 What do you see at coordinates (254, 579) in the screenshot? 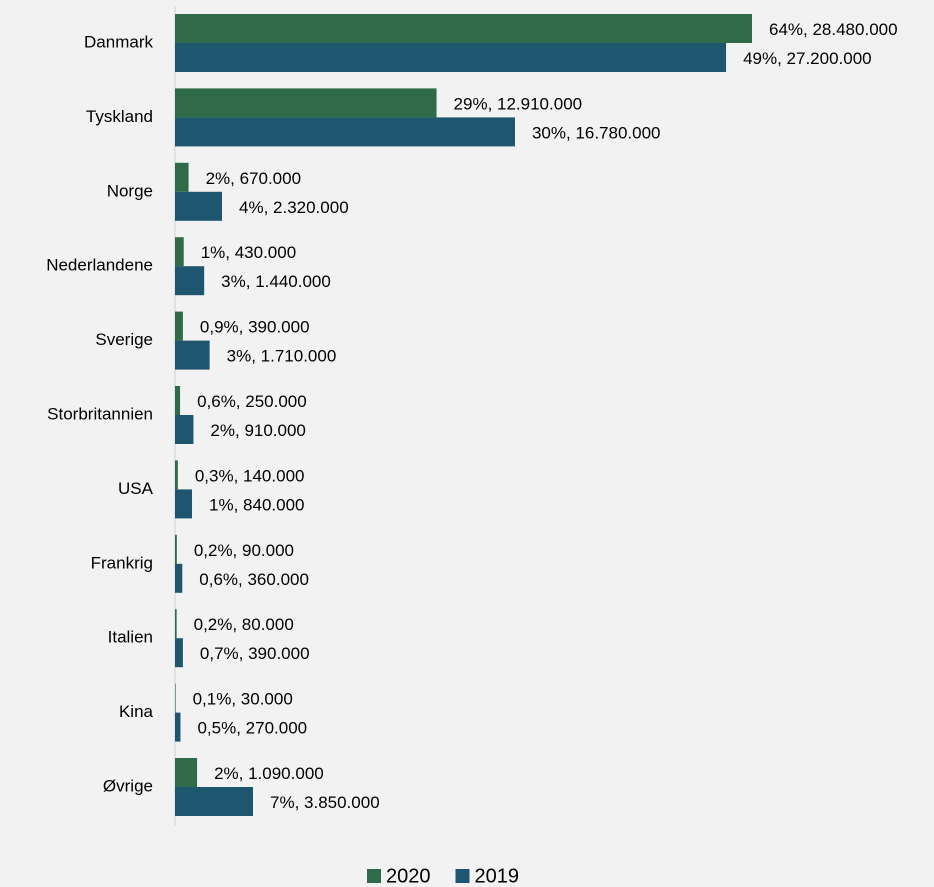
I see `value-label: 0,6%, 360.000` at bounding box center [254, 579].